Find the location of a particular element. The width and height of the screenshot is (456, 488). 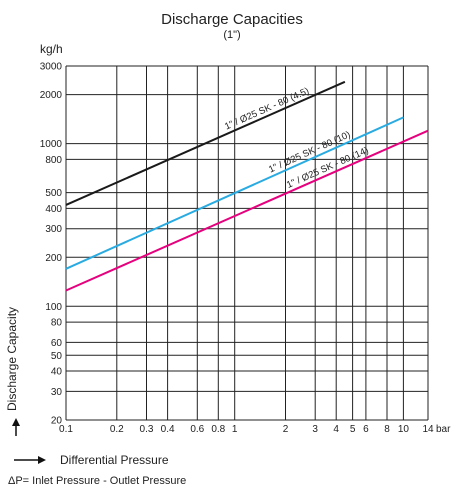

x-tick-labels: 0.1 0.2 0.3 0.4 0.6 0.8 1 2 3 4 5 6 8 10 14 is located at coordinates (246, 429).